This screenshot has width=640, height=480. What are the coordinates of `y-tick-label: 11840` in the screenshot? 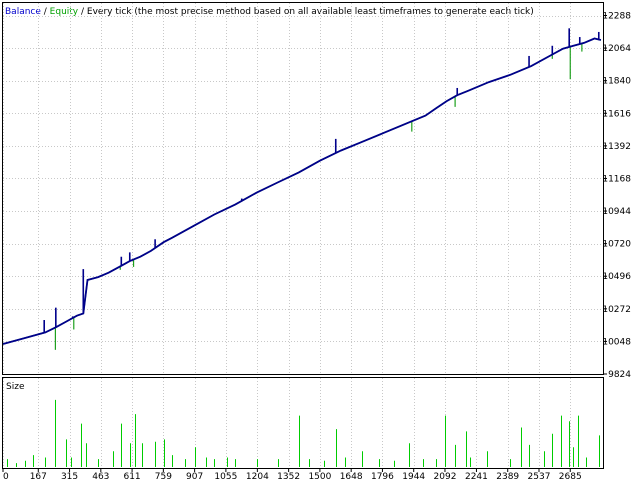 It's located at (616, 82).